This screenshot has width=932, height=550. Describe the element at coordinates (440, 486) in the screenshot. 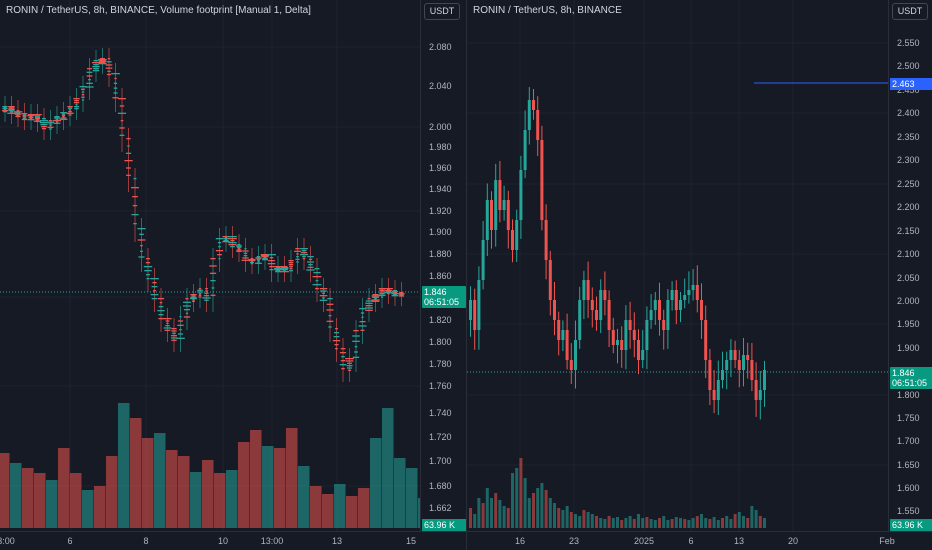

I see `price-tick-label: 1.680` at that location.